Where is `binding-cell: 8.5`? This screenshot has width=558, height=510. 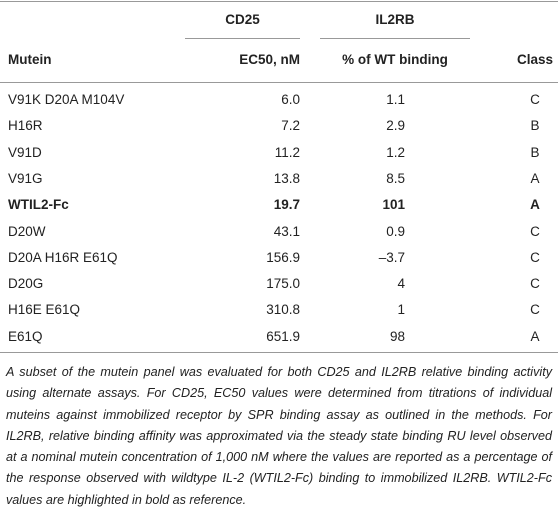
binding-cell: 8.5 is located at coordinates (395, 178).